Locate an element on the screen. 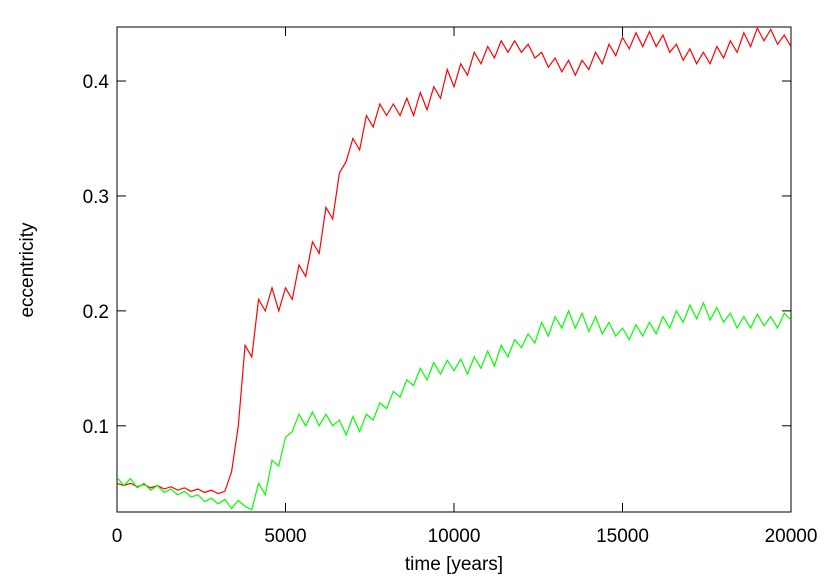  x-tick-label: 15000 is located at coordinates (622, 536).